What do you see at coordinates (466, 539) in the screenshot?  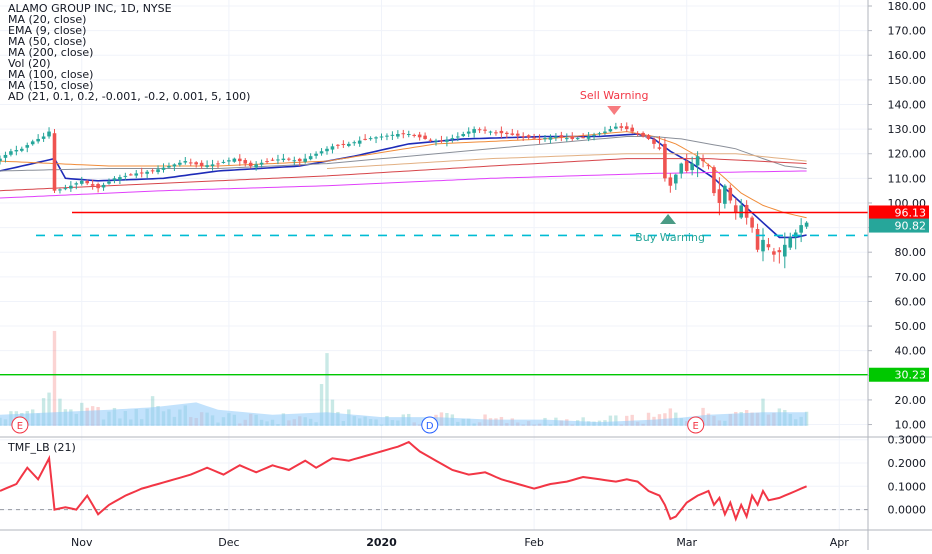 I see `time-axis: Nov Dec 2020 Feb Mar Apr` at bounding box center [466, 539].